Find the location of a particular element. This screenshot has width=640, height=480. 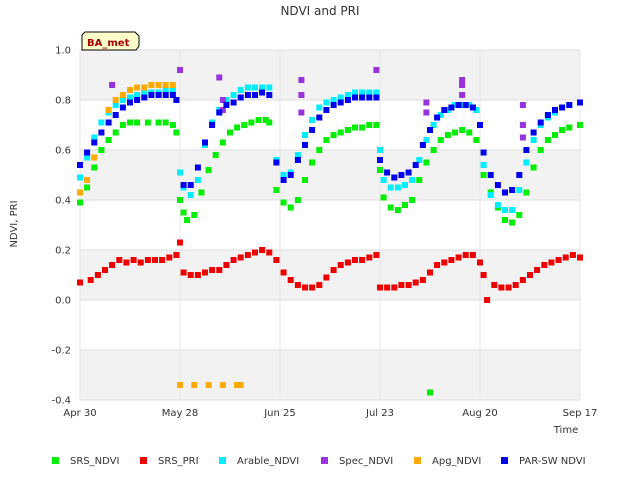

srs-pri-legend-swatch is located at coordinates (143, 460).